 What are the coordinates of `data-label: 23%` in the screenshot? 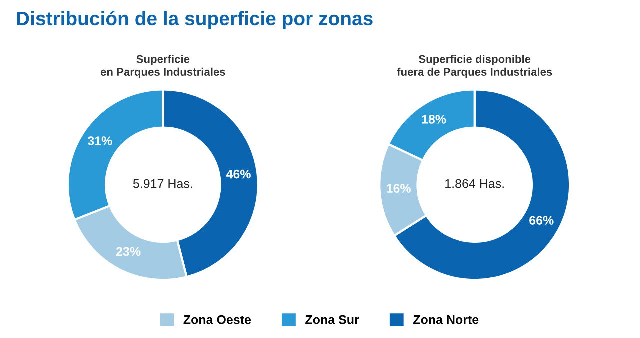 It's located at (128, 251).